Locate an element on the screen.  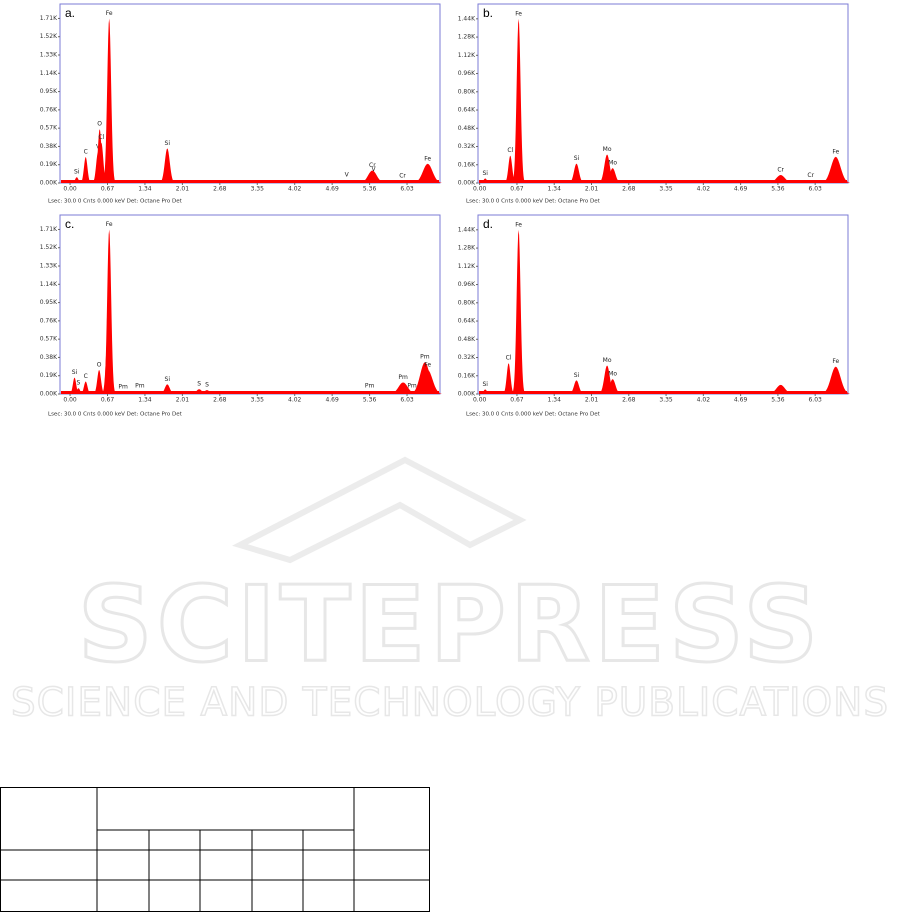
panel-label: a. is located at coordinates (70, 13).